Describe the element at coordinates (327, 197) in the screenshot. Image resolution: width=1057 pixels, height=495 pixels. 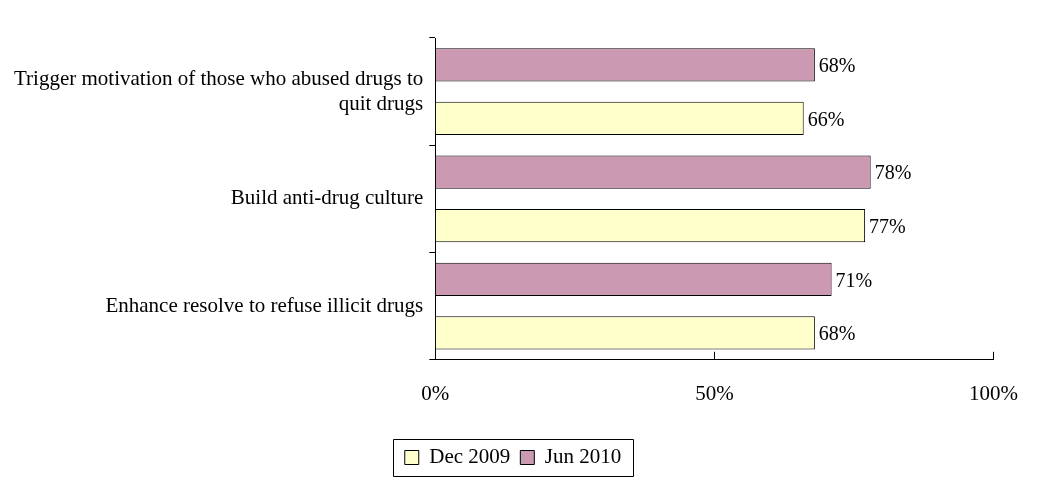
I see `y-tick-label: Build anti-drug culture` at that location.